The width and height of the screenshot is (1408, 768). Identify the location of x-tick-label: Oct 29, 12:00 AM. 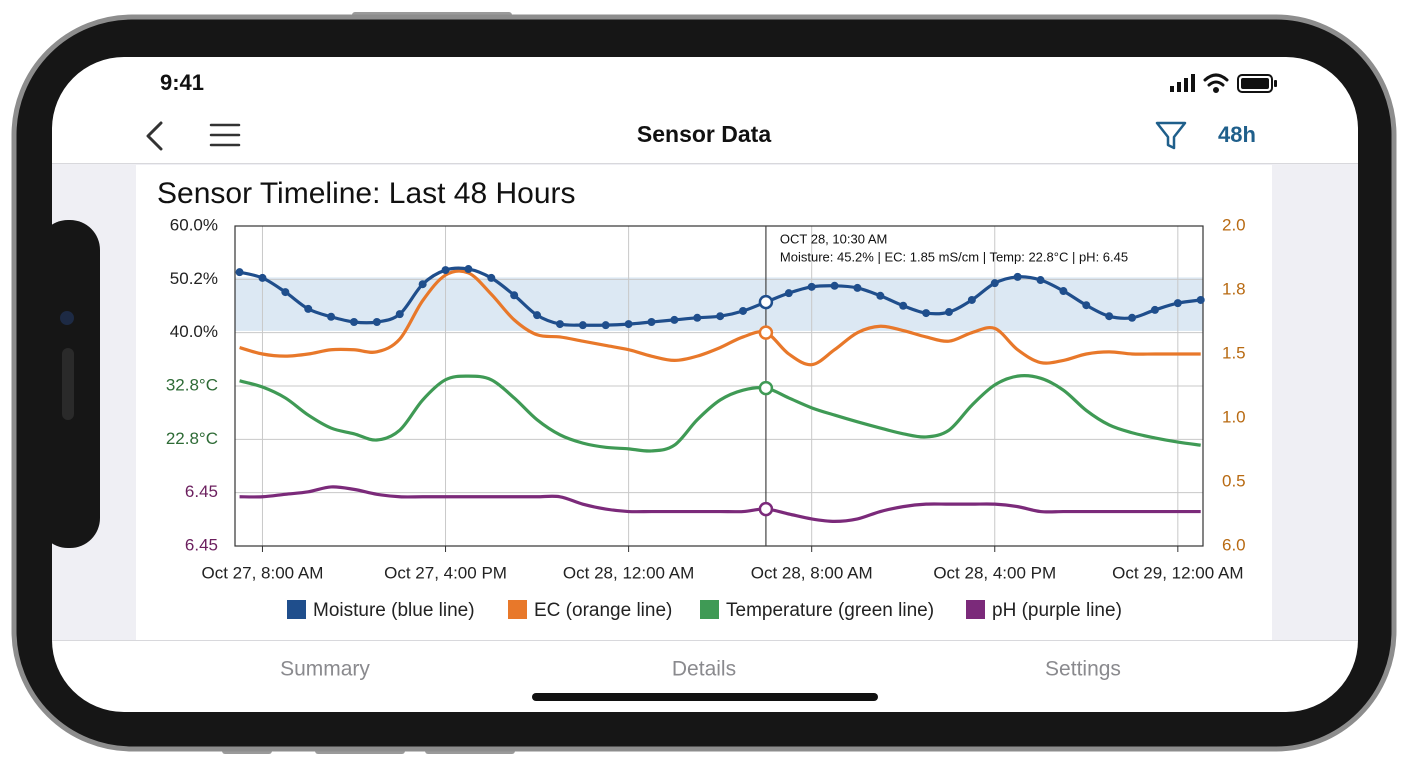
(1177, 572).